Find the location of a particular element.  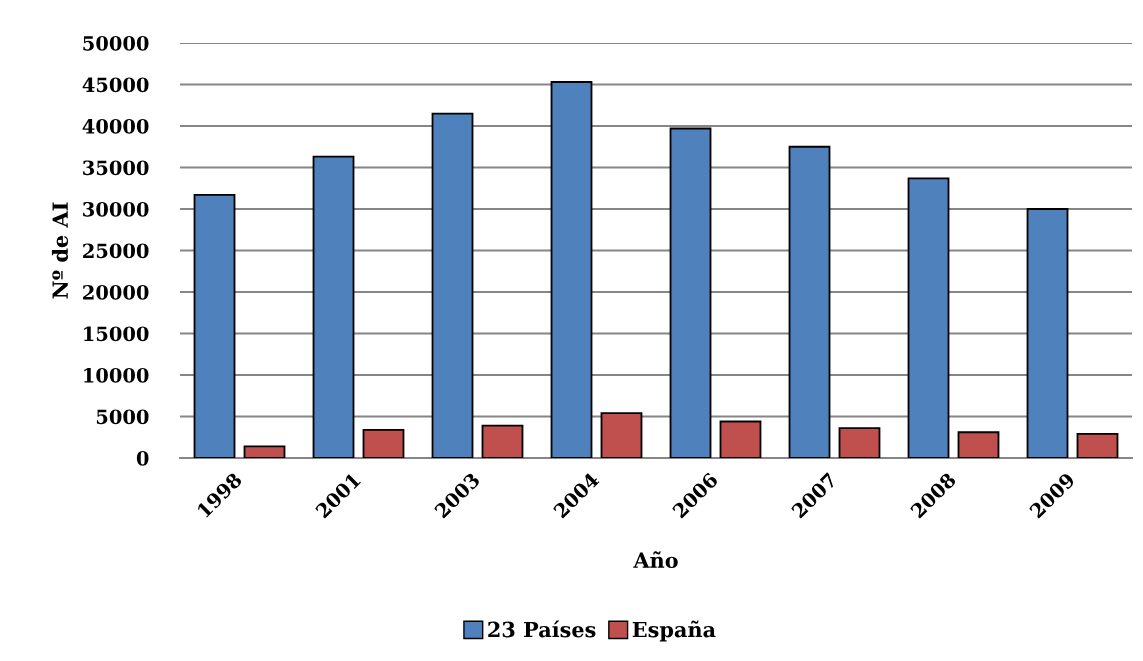

y-tick-label: 20000 is located at coordinates (116, 292).